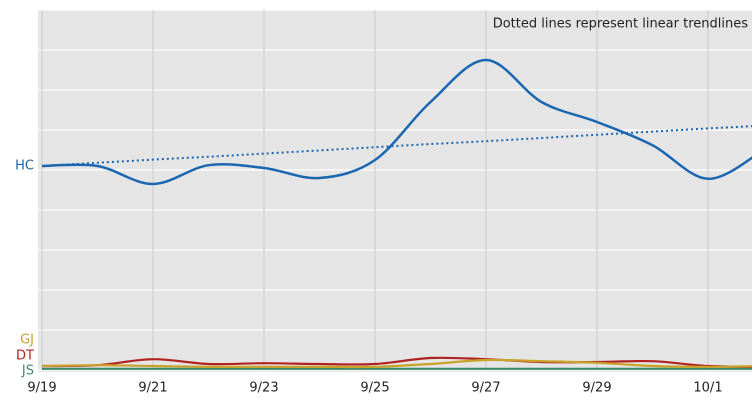  Describe the element at coordinates (374, 388) in the screenshot. I see `x-tick-label: 9/25` at that location.